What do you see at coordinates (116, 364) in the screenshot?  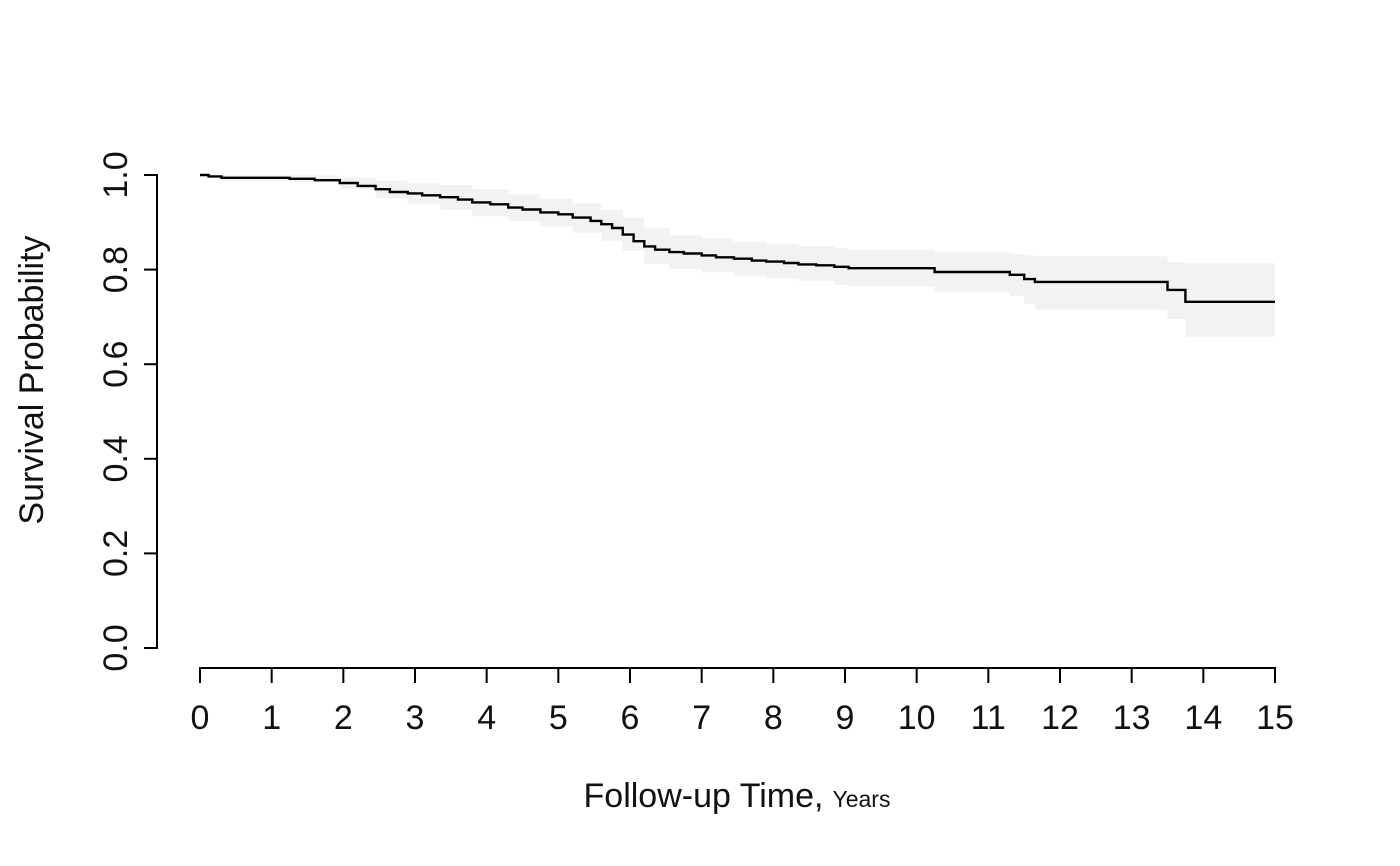 I see `y-tick-label: 0.6` at bounding box center [116, 364].